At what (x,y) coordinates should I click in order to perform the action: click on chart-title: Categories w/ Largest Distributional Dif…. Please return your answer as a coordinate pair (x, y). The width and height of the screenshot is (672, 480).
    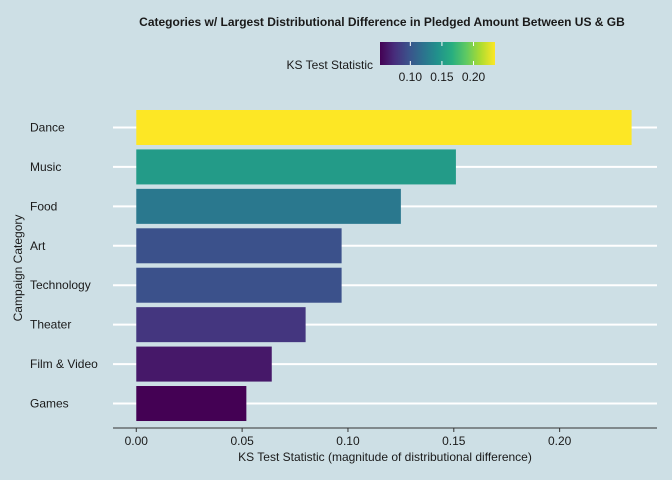
    Looking at the image, I should click on (382, 22).